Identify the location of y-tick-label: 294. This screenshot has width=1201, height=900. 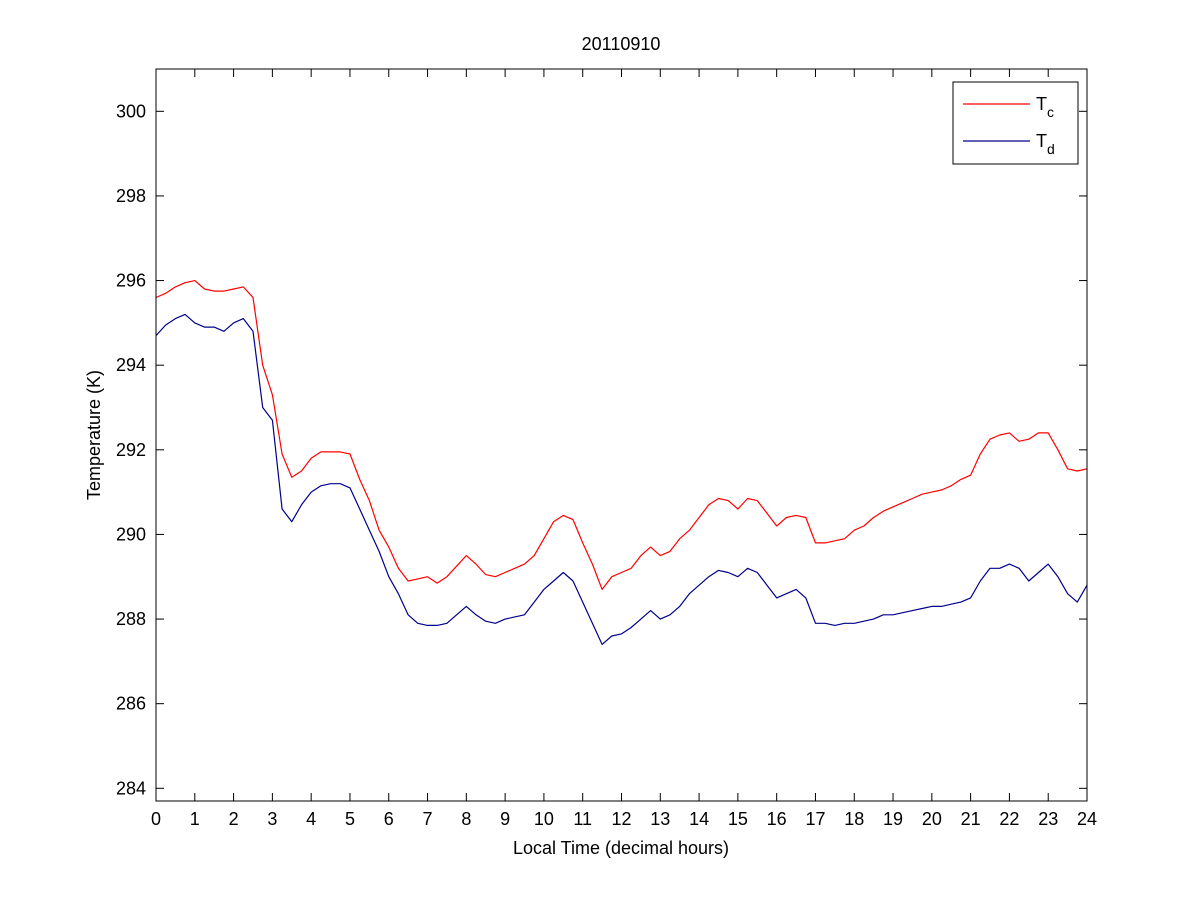
(131, 365).